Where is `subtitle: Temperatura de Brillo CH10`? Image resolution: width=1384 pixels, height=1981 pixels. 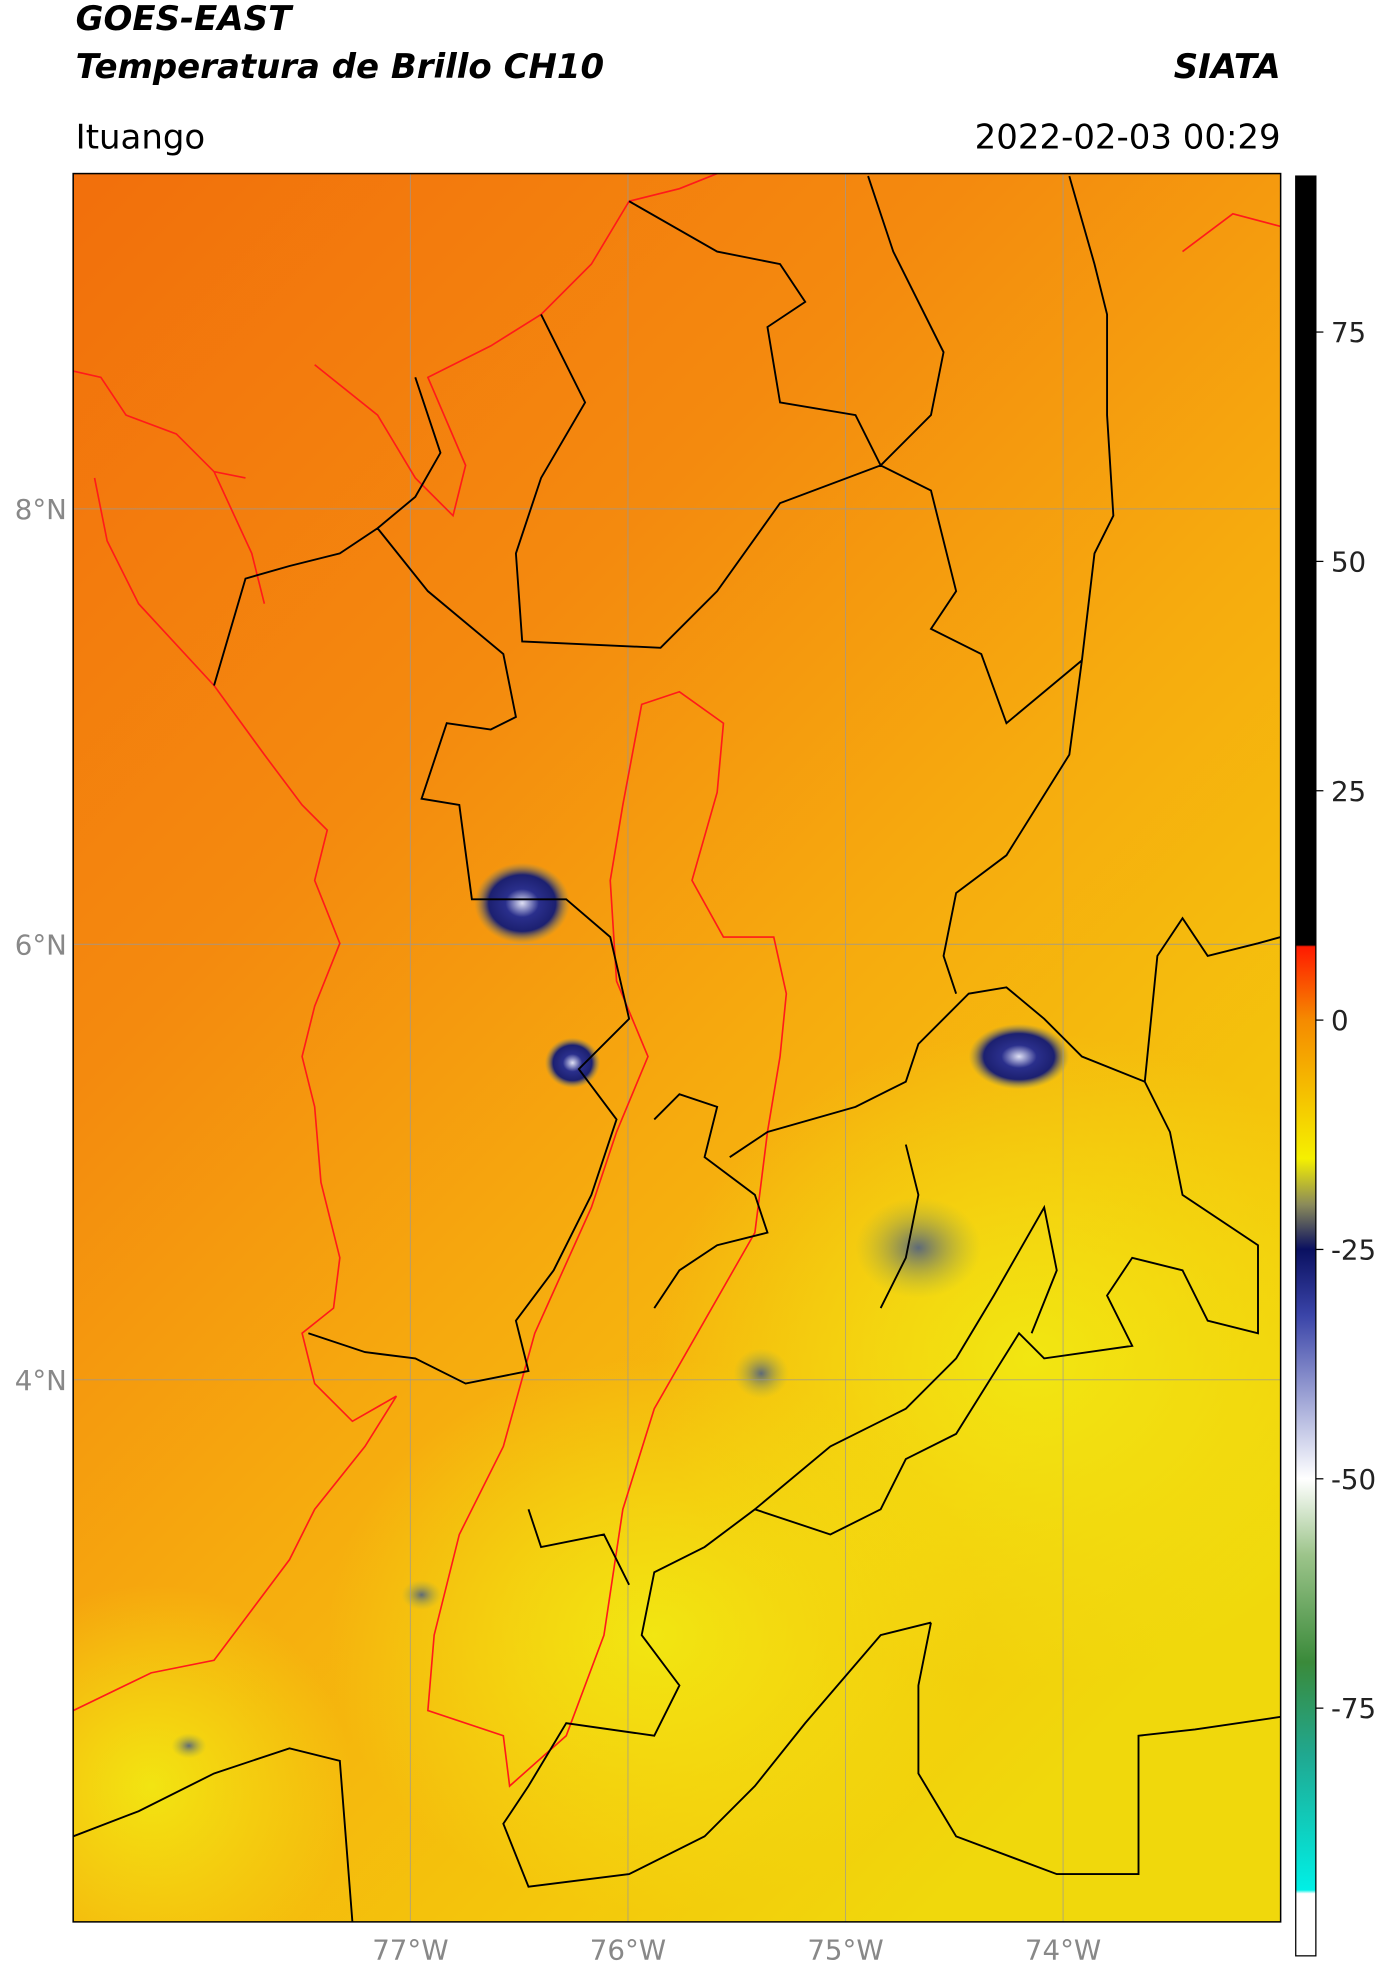 subtitle: Temperatura de Brillo CH10 is located at coordinates (340, 67).